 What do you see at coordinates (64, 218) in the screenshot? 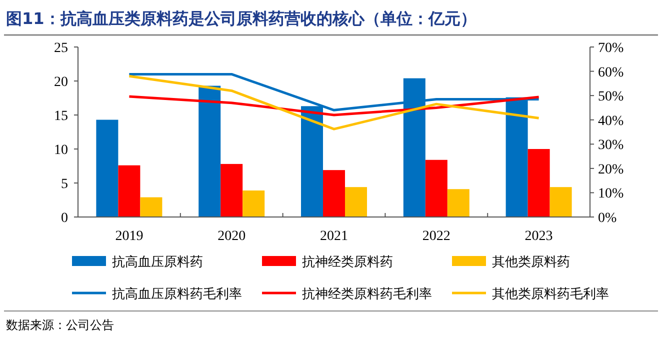
I see `y-tick-label: 0` at bounding box center [64, 218].